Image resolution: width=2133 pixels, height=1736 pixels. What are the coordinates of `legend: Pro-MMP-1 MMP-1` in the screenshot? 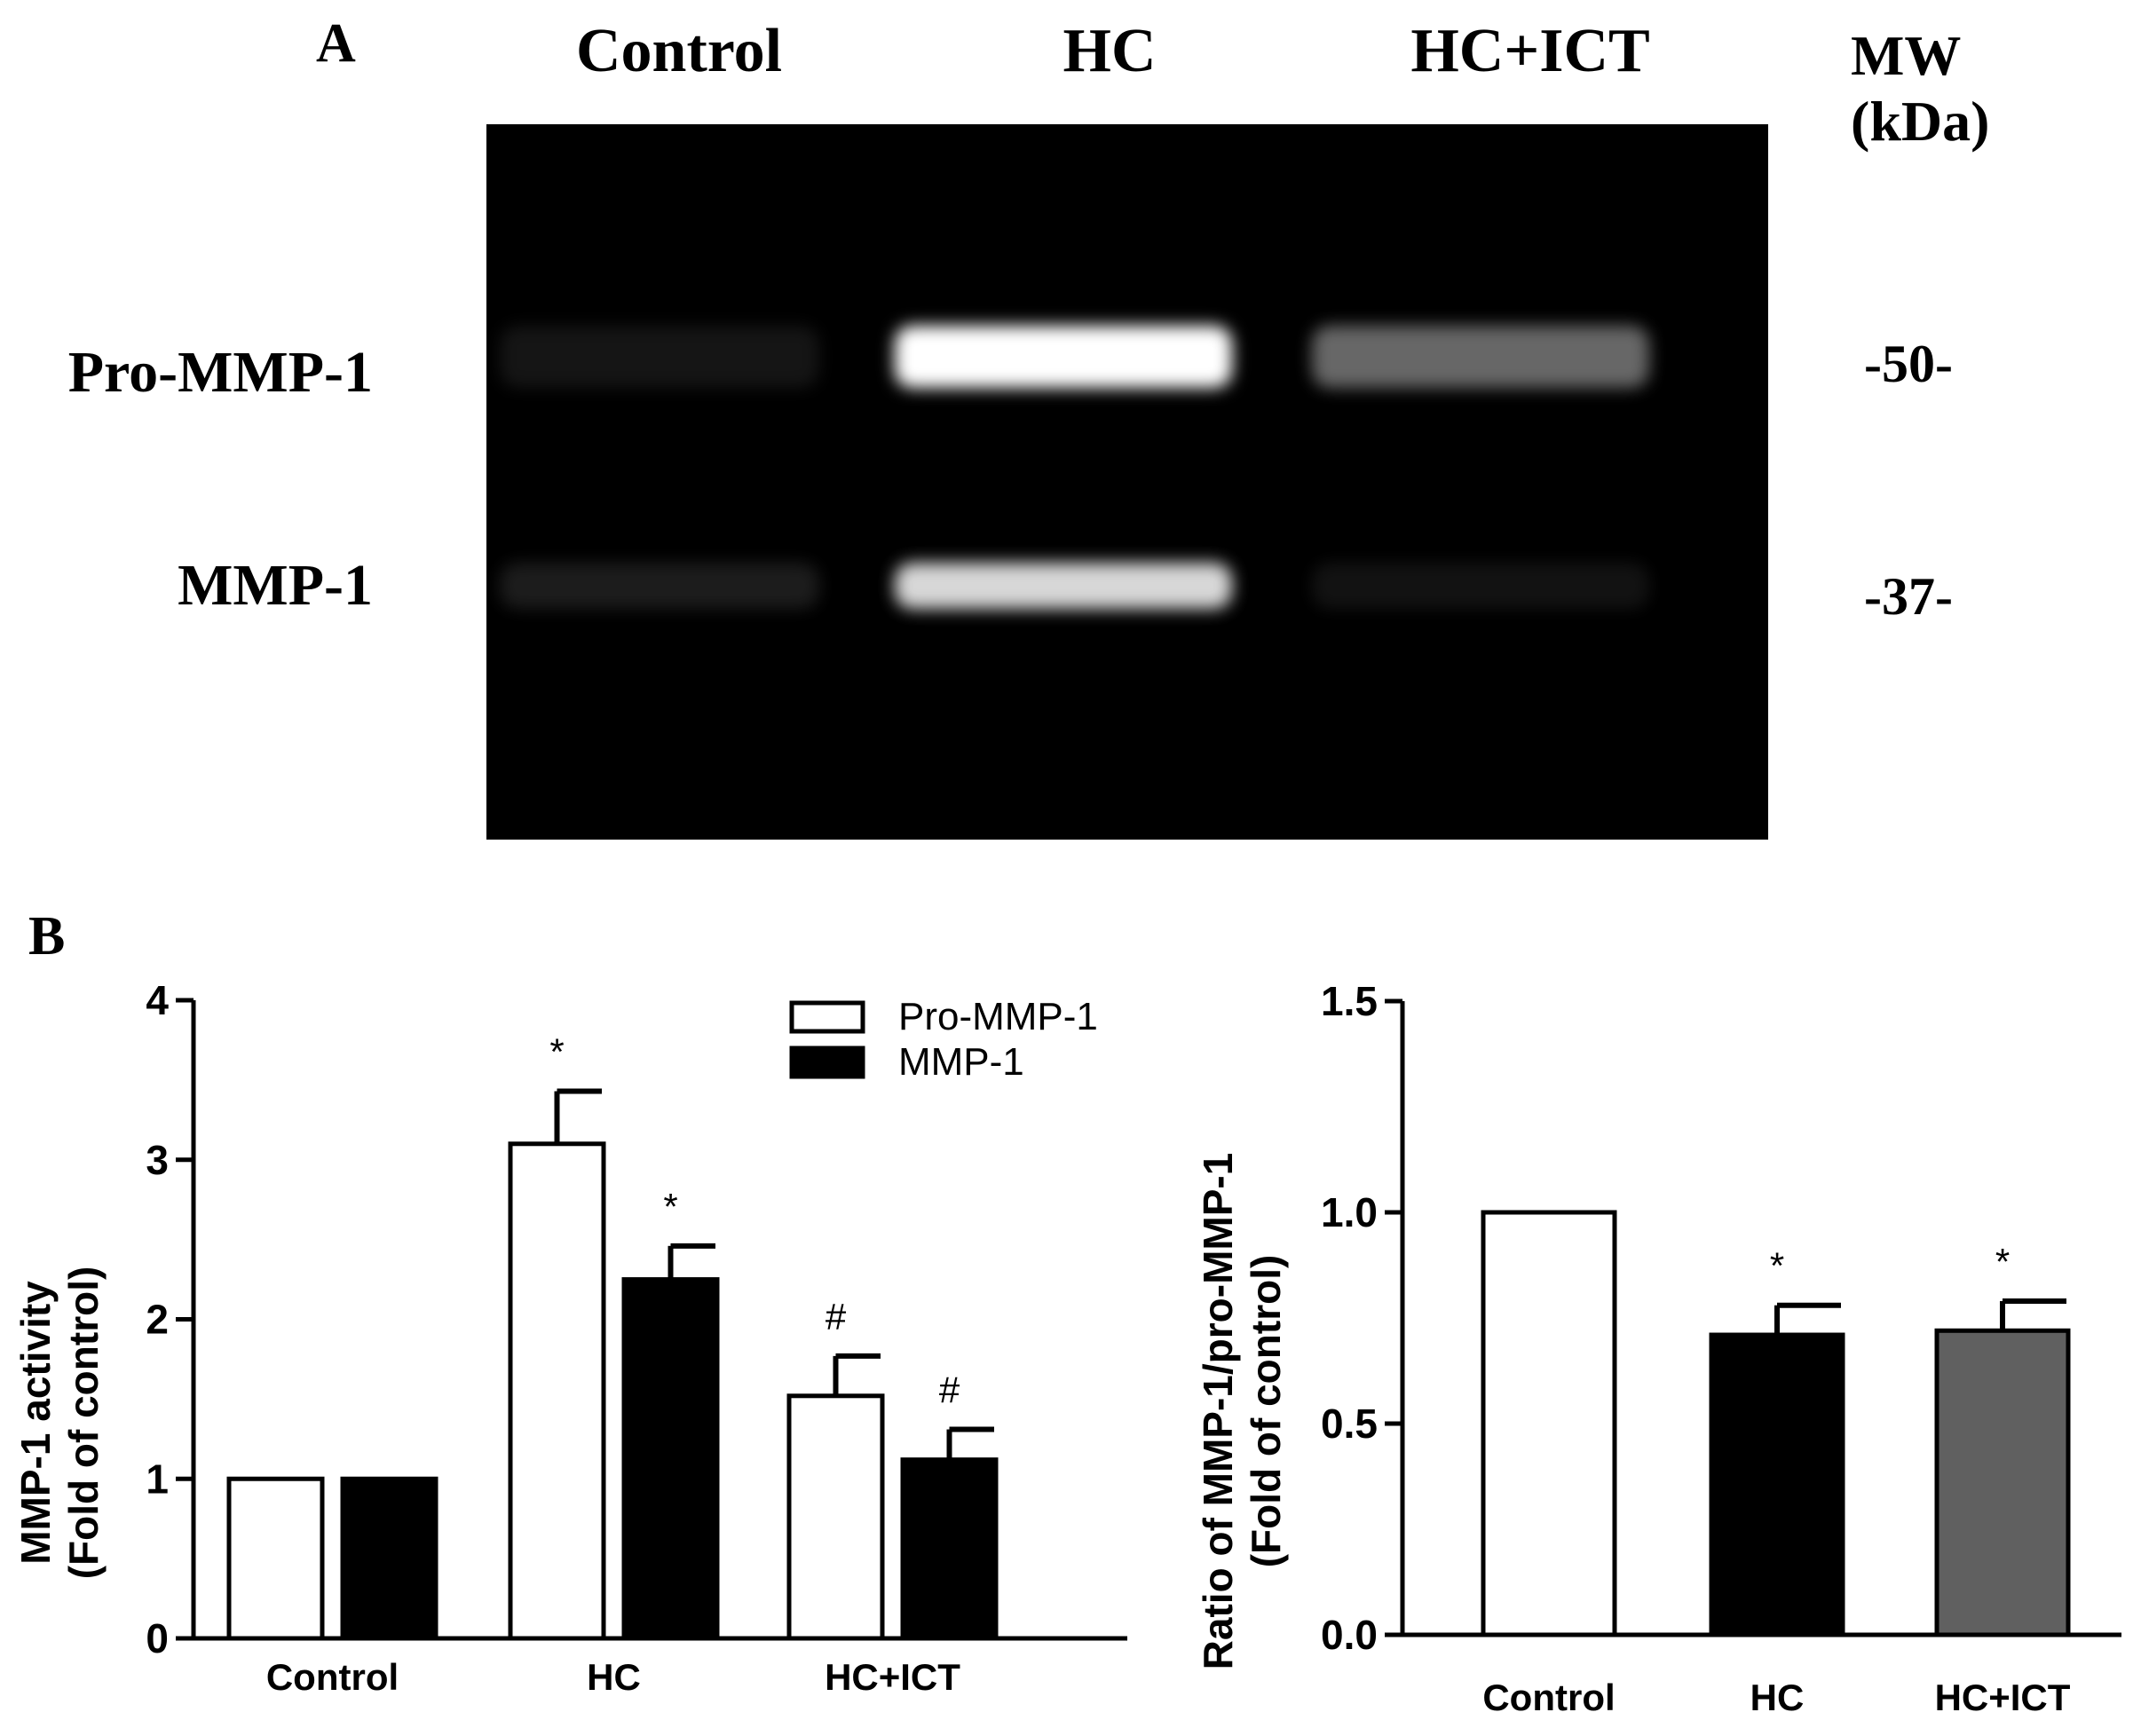 It's located at (943, 1039).